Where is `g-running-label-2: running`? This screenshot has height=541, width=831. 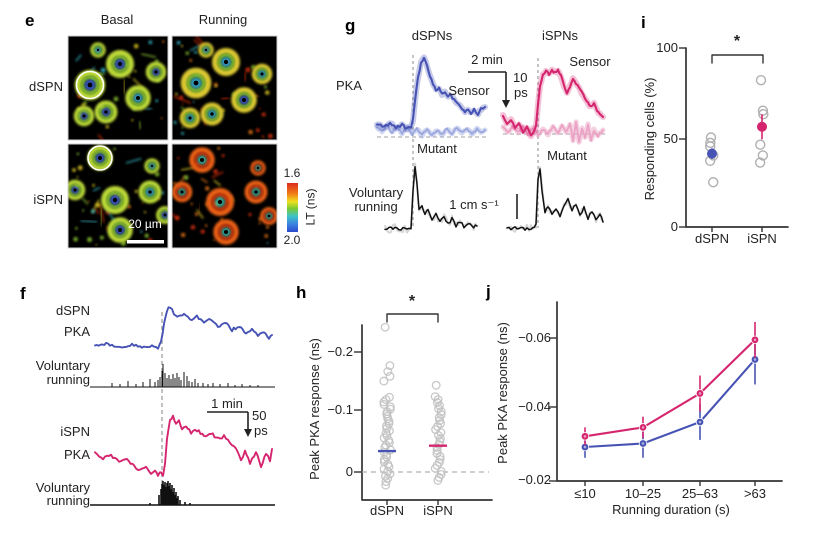
g-running-label-2: running is located at coordinates (376, 206).